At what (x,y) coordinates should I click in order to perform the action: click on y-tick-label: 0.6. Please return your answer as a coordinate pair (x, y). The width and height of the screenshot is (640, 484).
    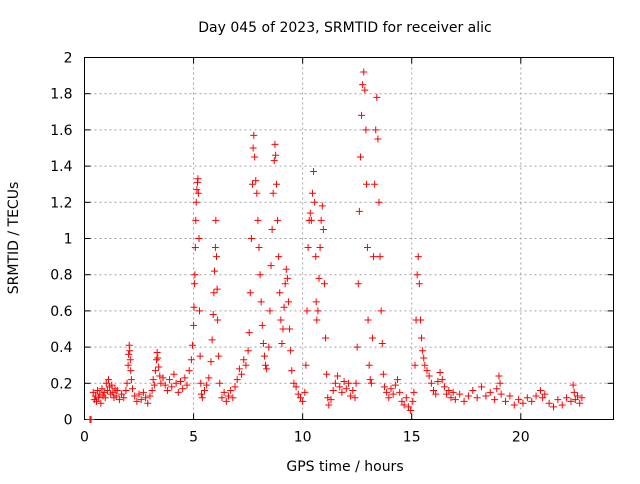
    Looking at the image, I should click on (61, 312).